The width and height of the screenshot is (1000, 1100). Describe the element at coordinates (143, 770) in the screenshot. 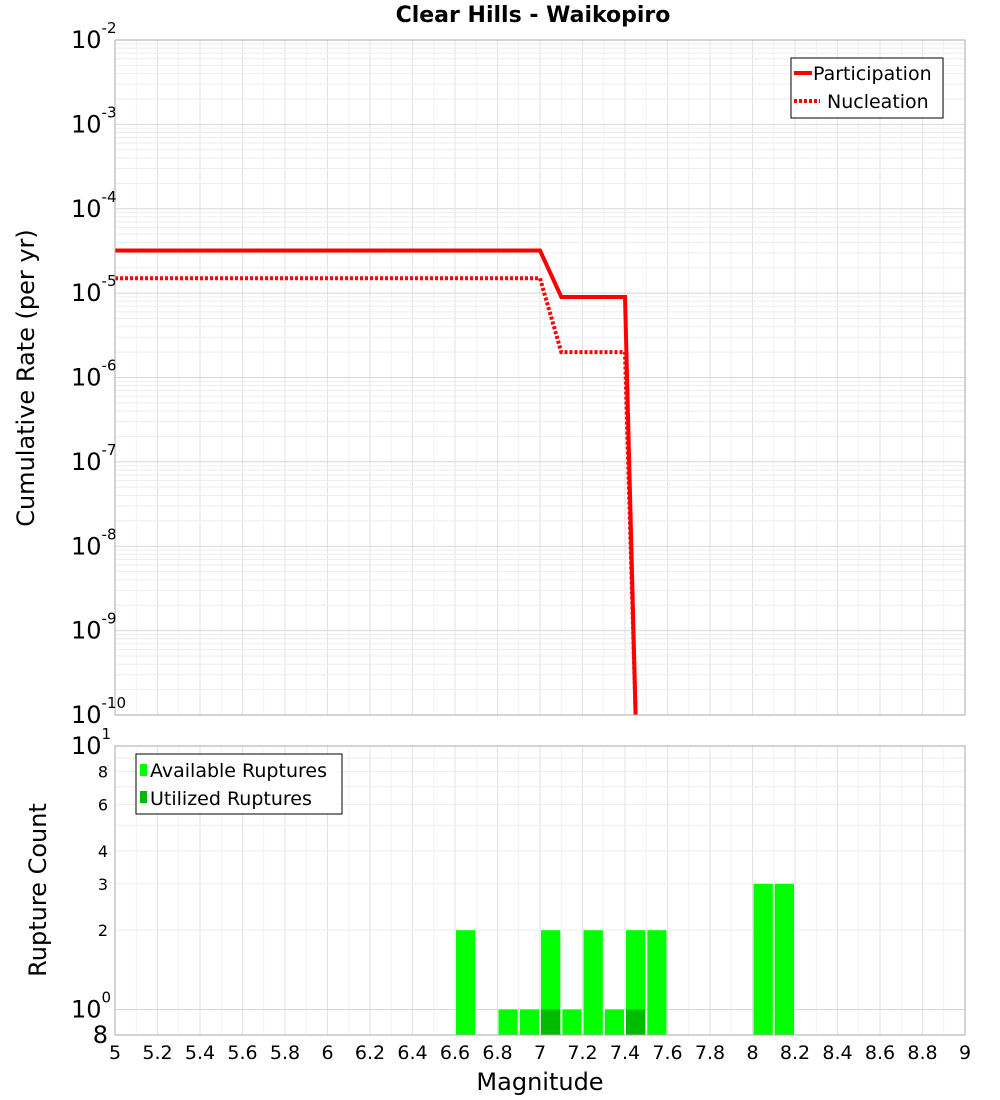

I see `legend-available-swatch` at that location.